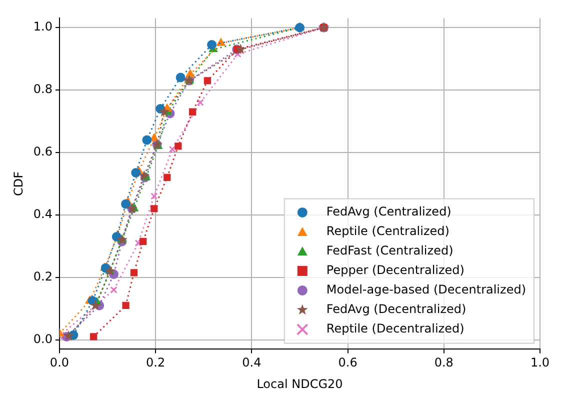 The height and width of the screenshot is (404, 564). Describe the element at coordinates (156, 363) in the screenshot. I see `x-tick-label: 0.2` at that location.